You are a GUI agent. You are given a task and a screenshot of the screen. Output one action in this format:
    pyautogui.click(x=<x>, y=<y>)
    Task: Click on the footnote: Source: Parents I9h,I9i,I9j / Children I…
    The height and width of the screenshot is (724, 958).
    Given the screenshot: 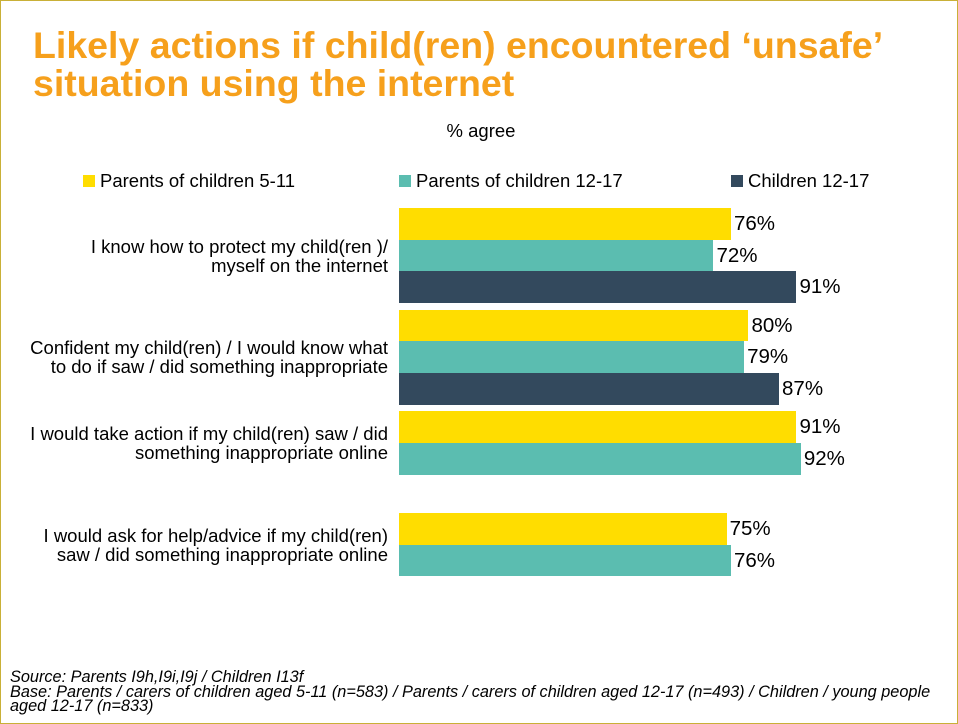 What is the action you would take?
    pyautogui.click(x=480, y=691)
    